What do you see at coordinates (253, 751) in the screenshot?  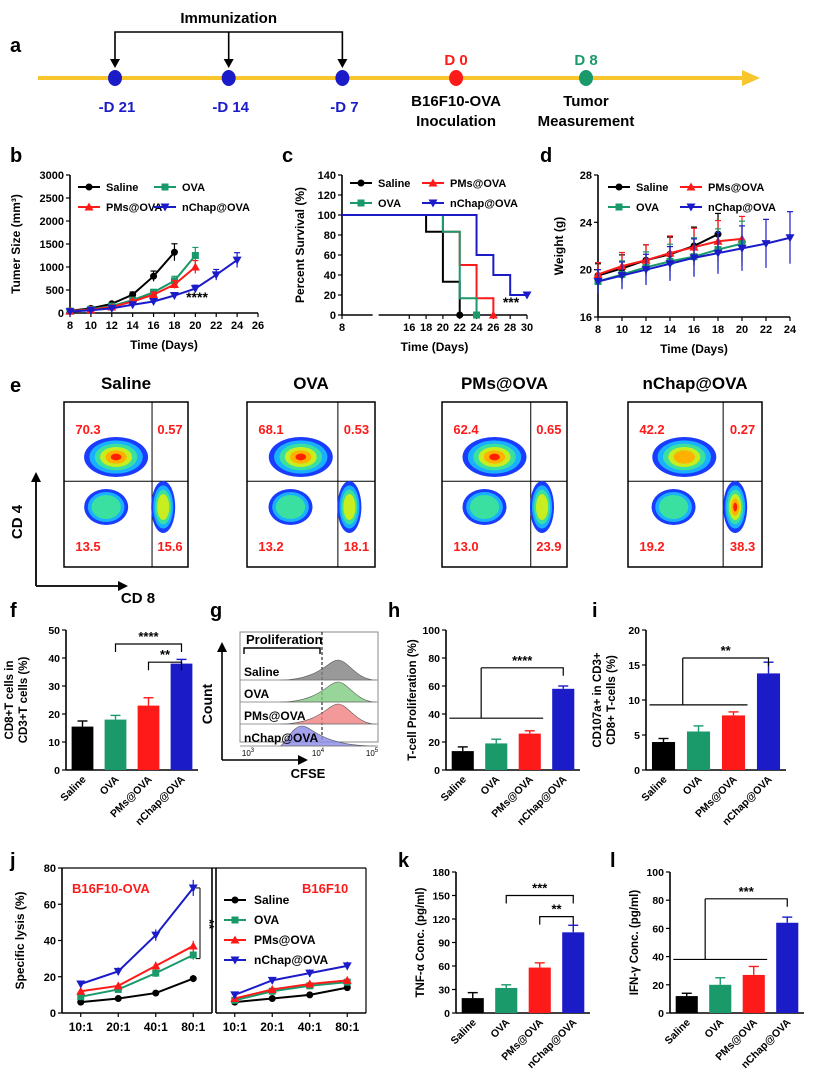 I see `tick-exponent: 3` at bounding box center [253, 751].